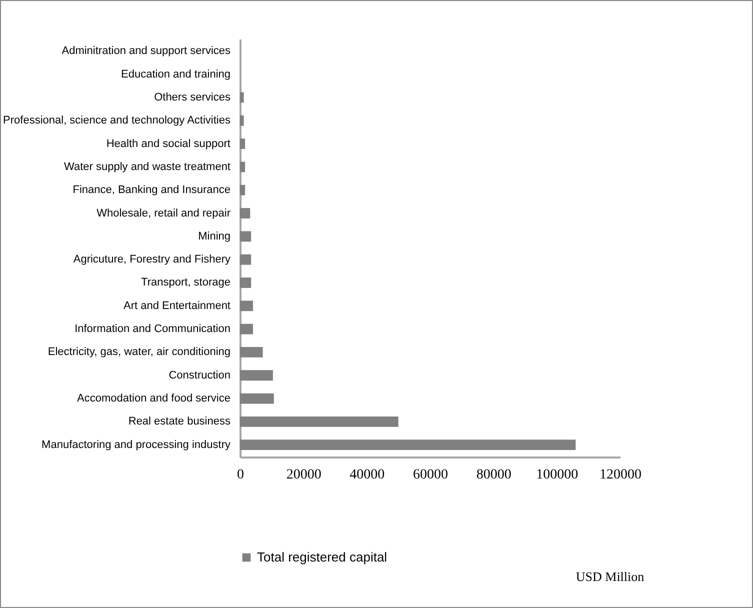 The width and height of the screenshot is (753, 608). Describe the element at coordinates (322, 557) in the screenshot. I see `legend-label: Total registered capital` at that location.